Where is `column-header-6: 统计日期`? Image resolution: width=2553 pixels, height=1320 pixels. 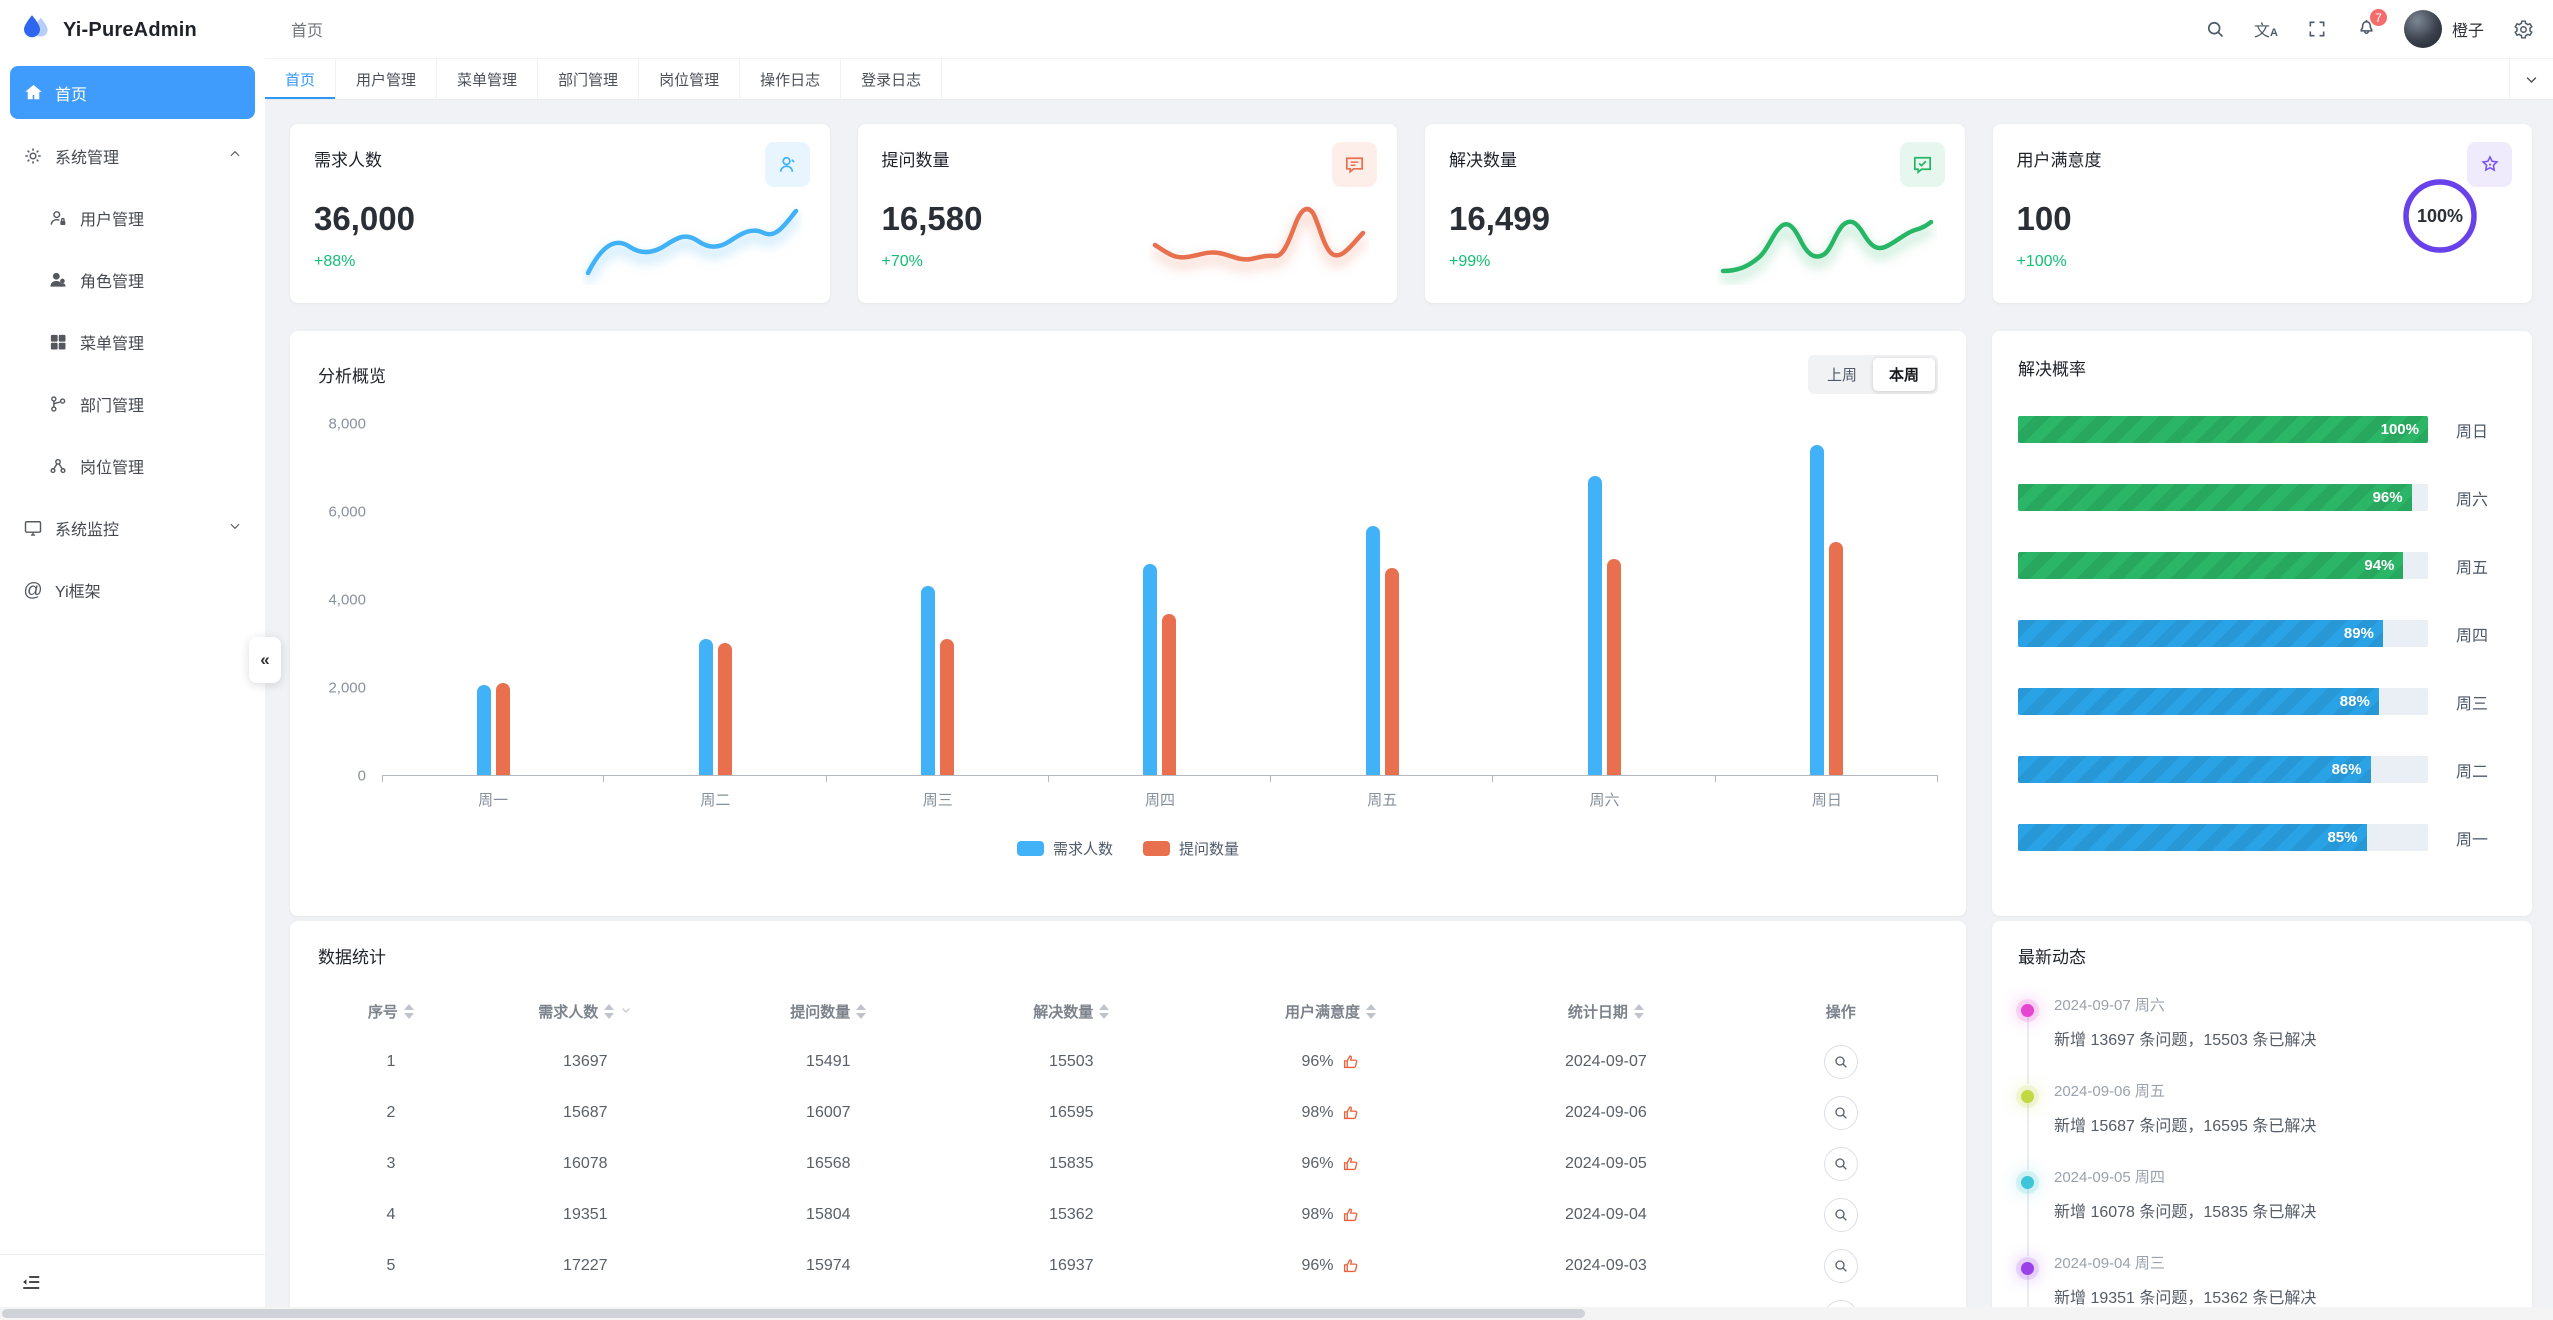 column-header-6: 统计日期 is located at coordinates (1605, 1011).